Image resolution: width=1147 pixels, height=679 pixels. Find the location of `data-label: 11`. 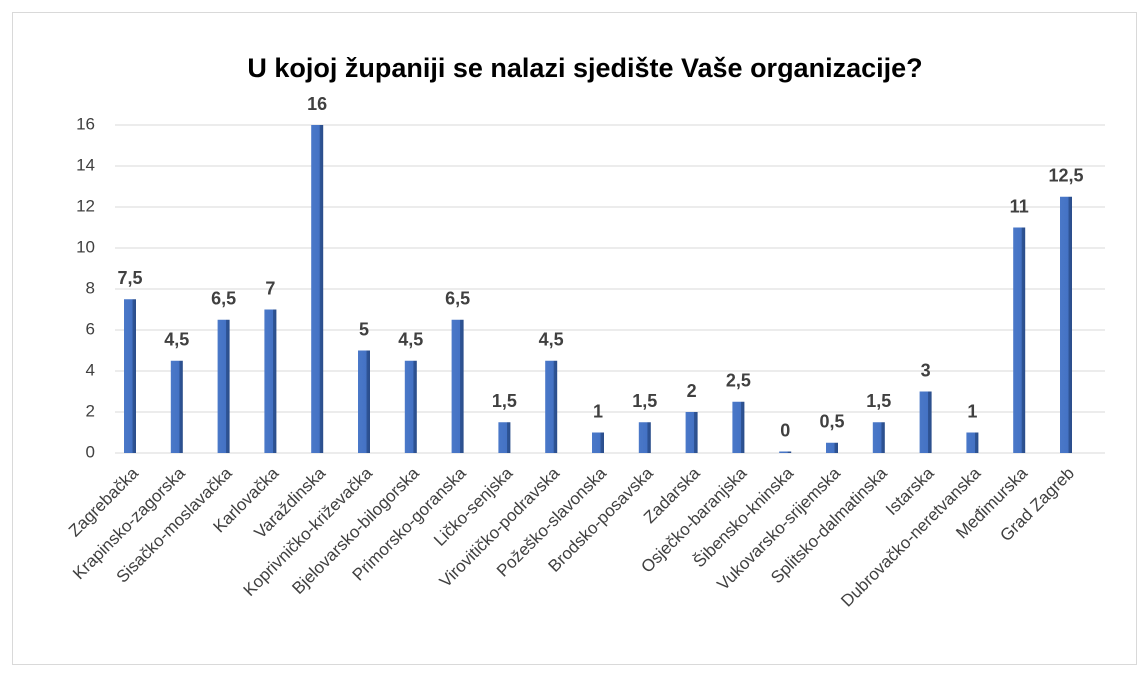

data-label: 11 is located at coordinates (1019, 206).